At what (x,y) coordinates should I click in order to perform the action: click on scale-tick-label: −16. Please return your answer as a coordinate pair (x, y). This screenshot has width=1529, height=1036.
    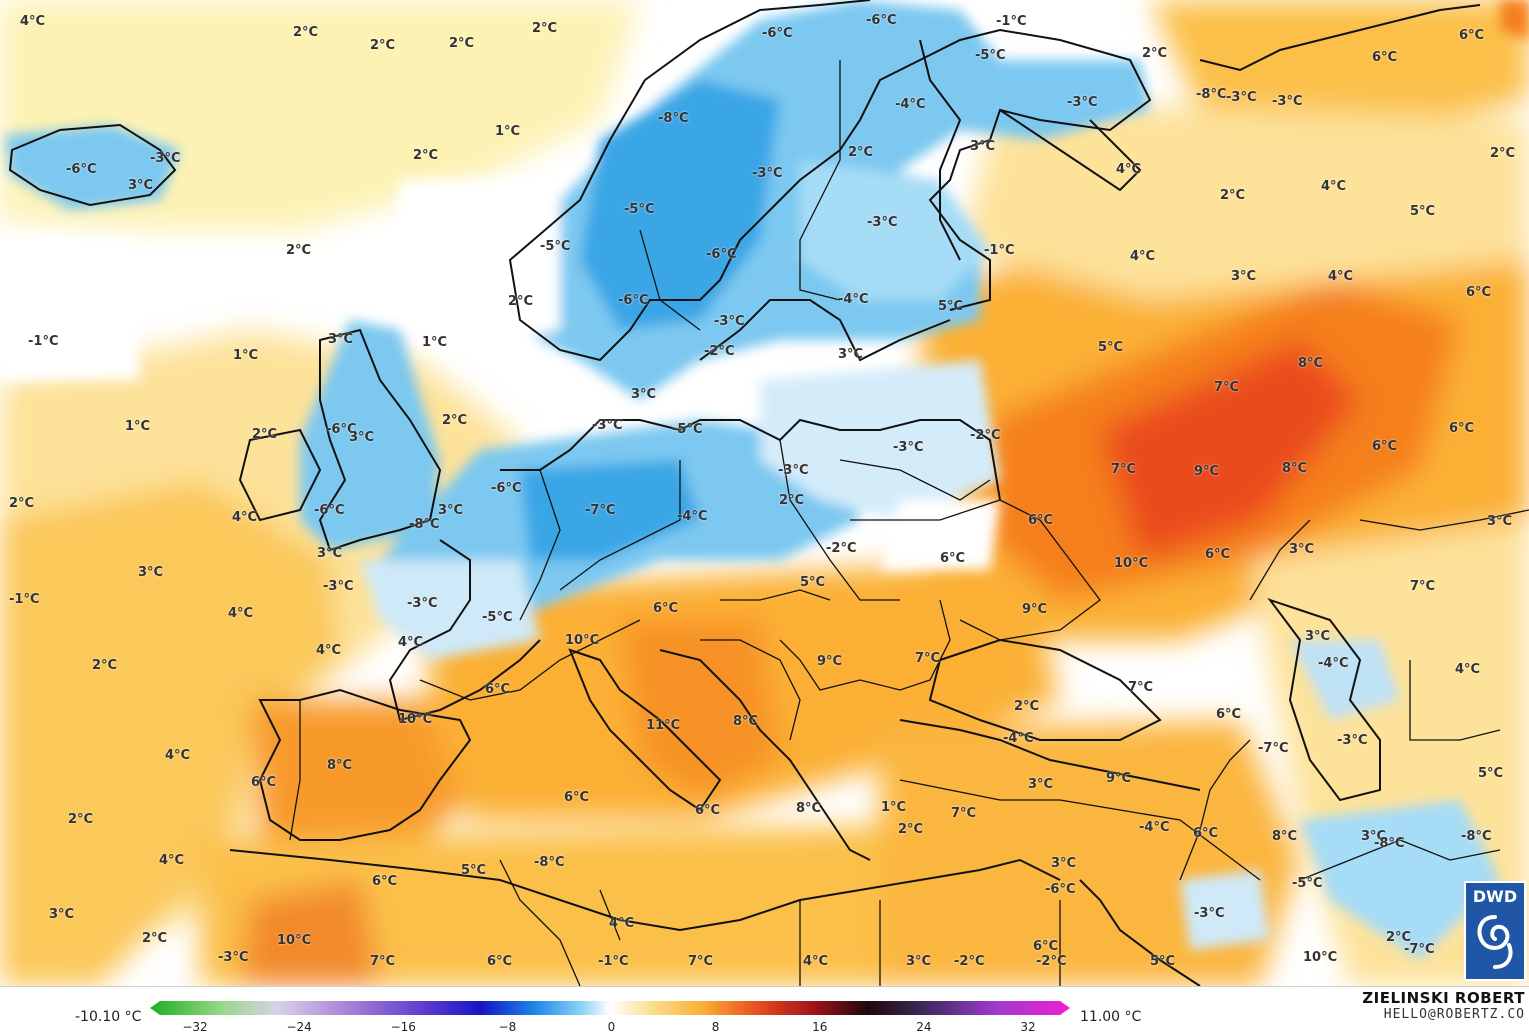
    Looking at the image, I should click on (403, 1027).